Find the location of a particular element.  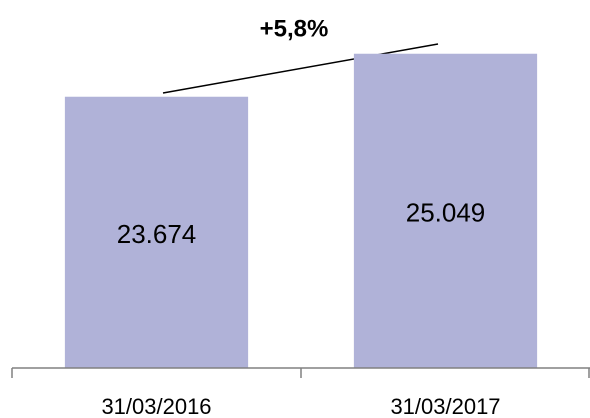

value-label: 25.049 is located at coordinates (446, 213).